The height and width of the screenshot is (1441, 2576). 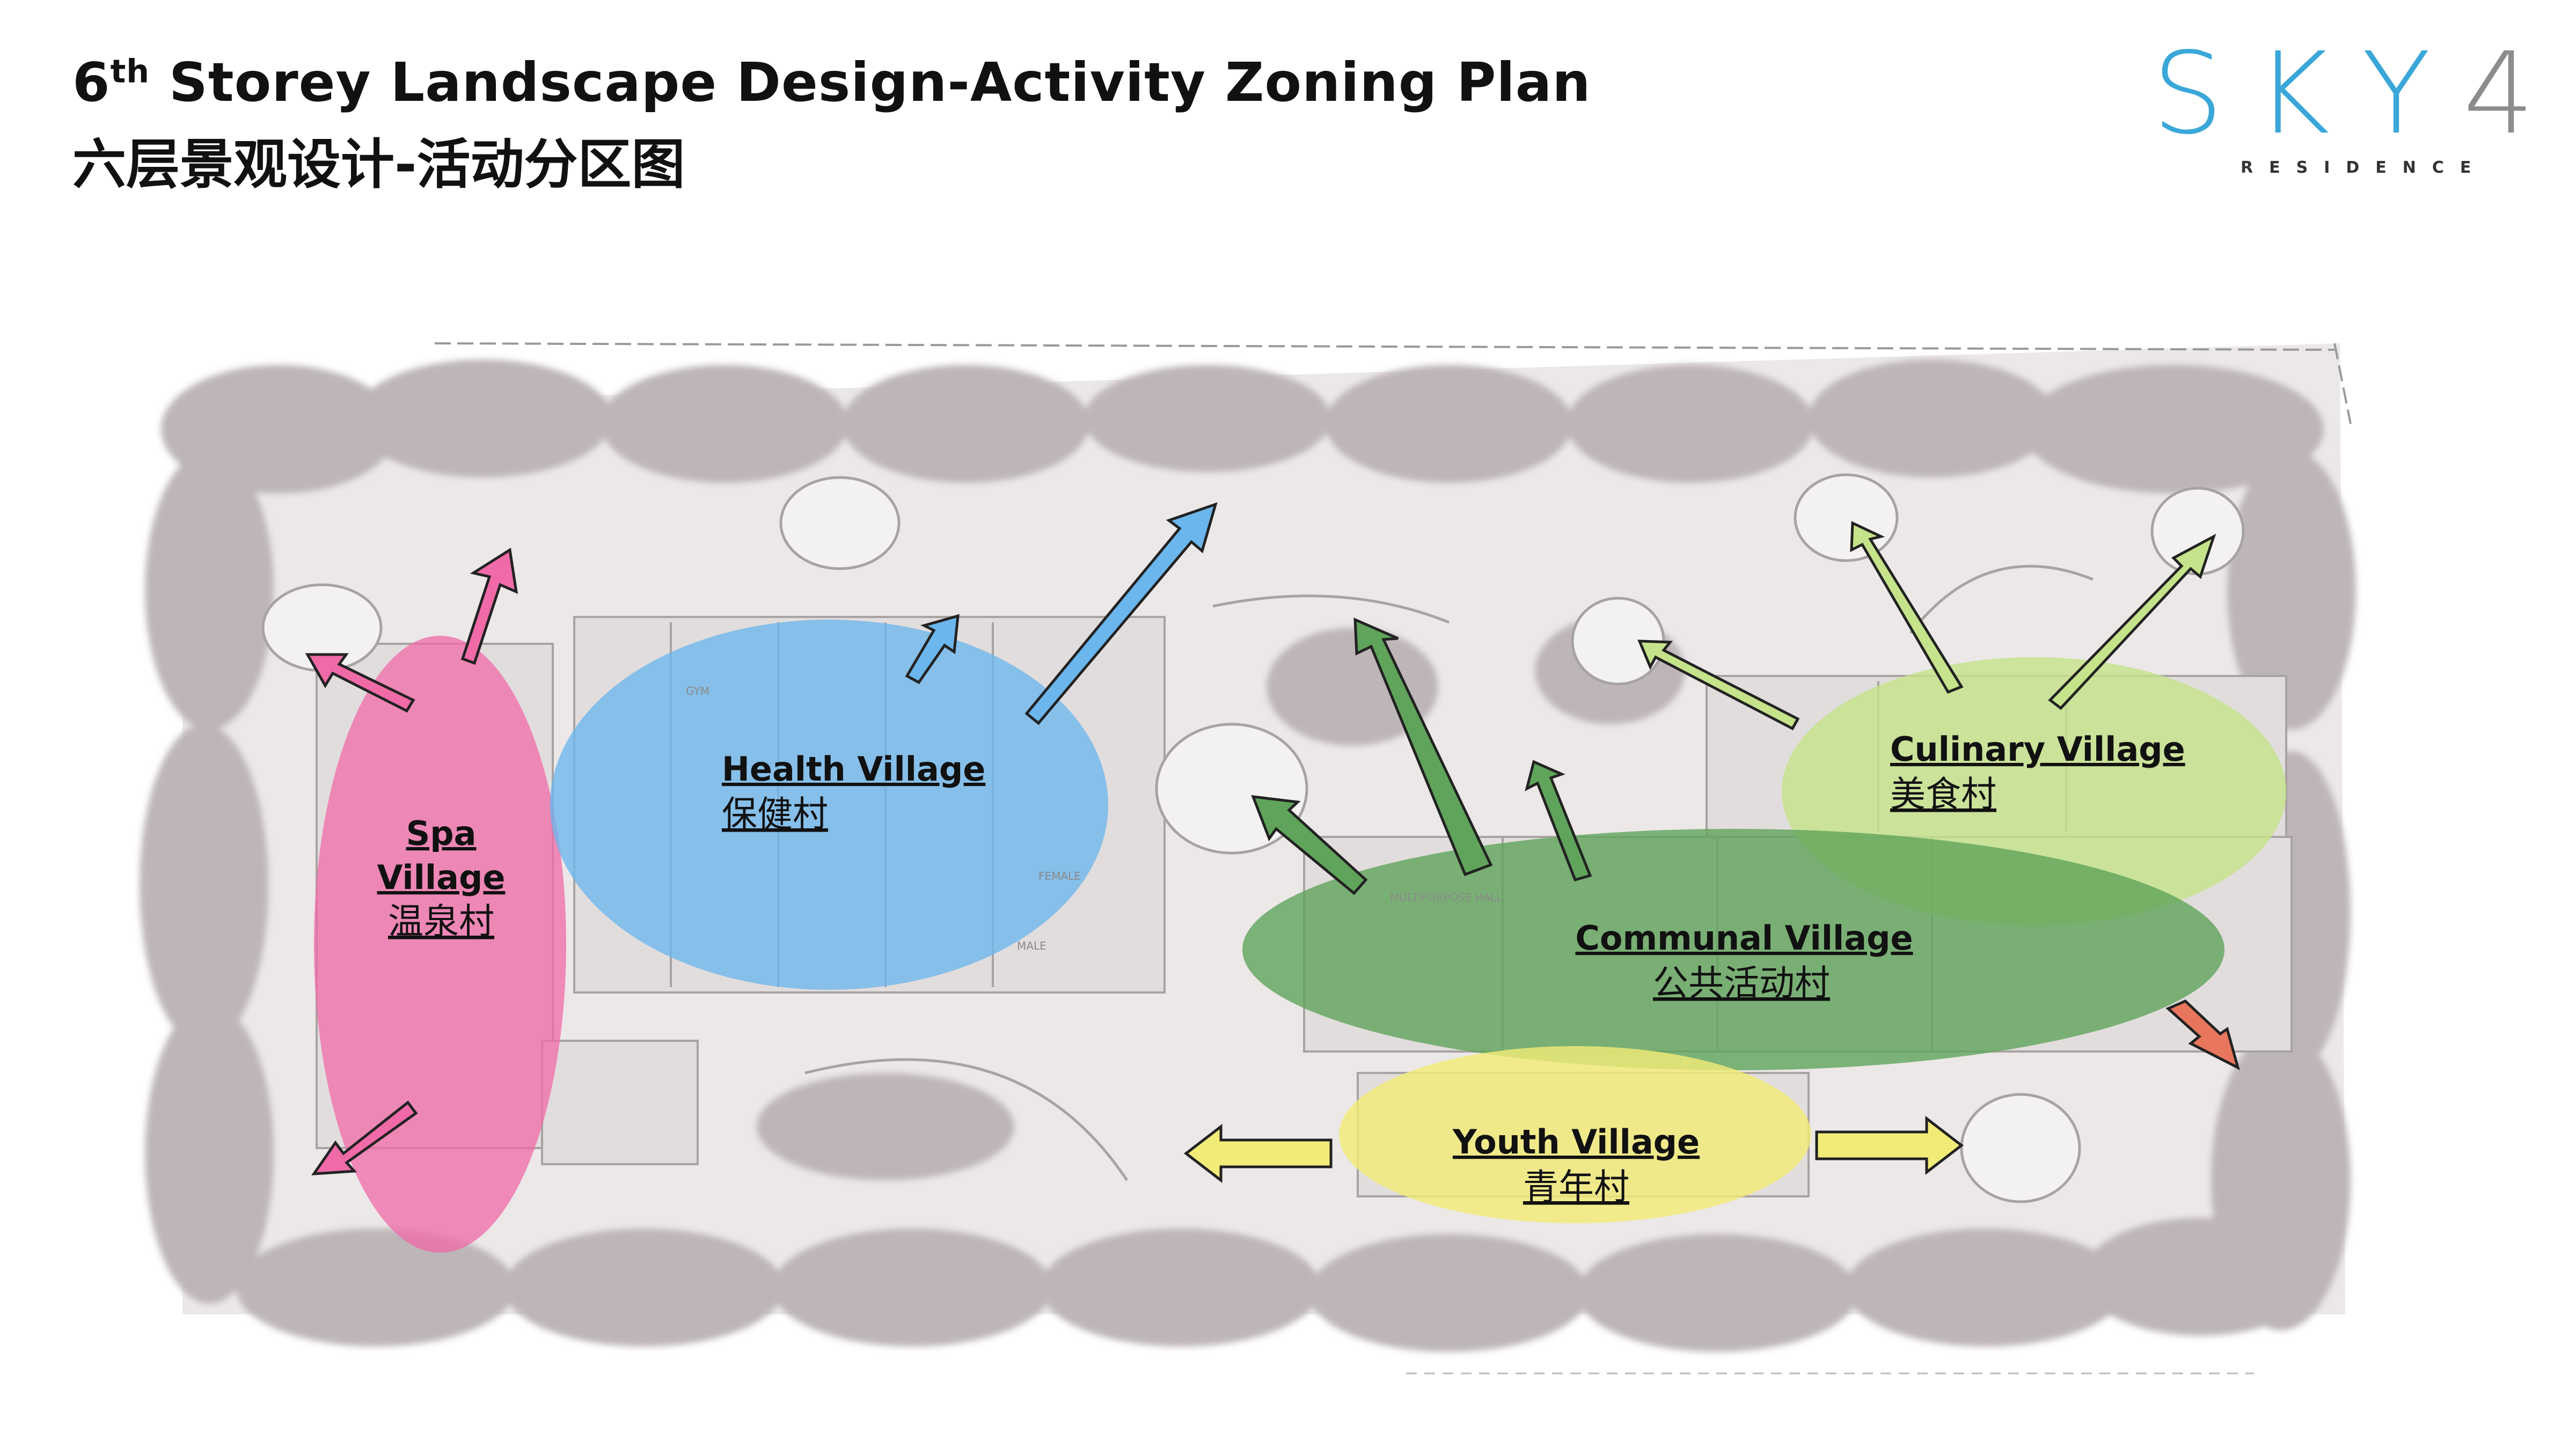 I want to click on logo-sky: SKY, so click(x=2307, y=93).